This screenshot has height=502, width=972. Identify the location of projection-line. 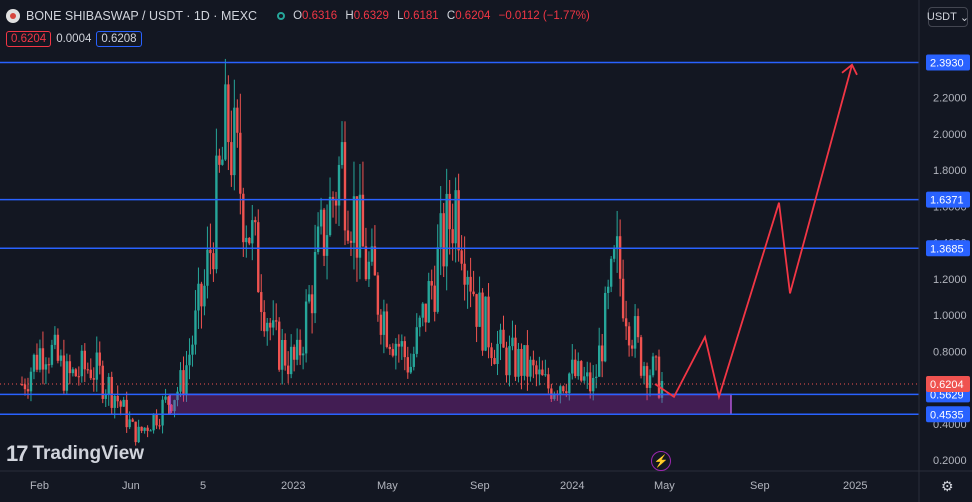
(753, 232).